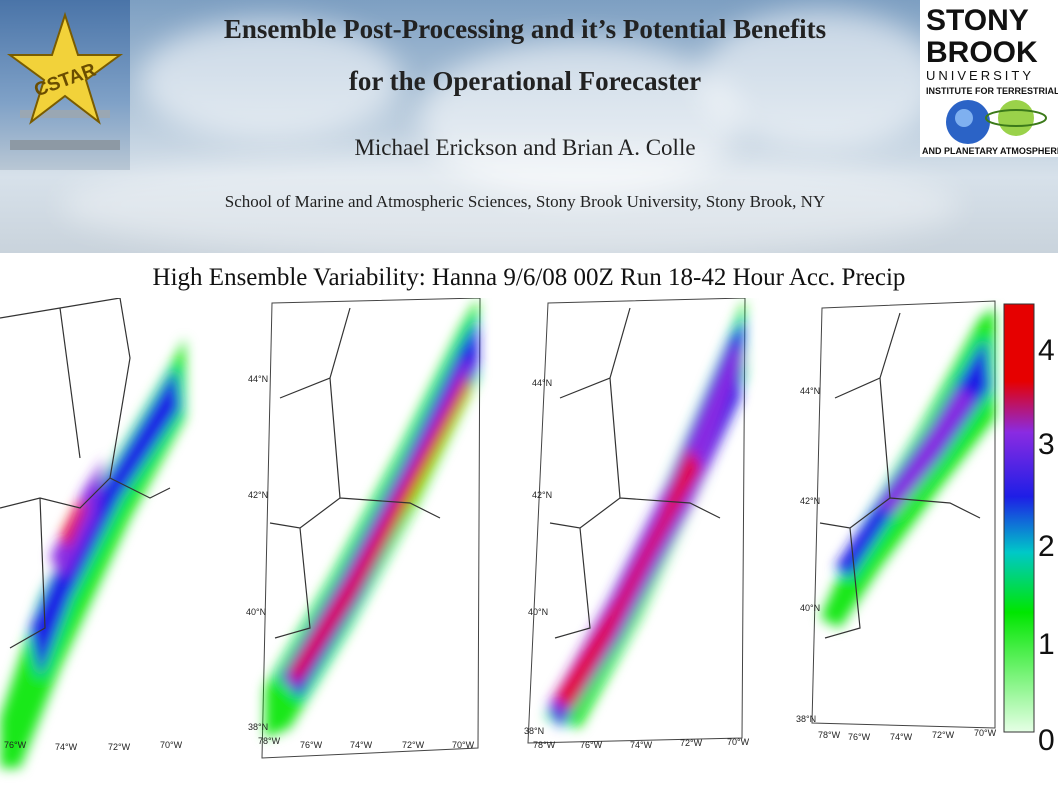 This screenshot has width=1058, height=798. Describe the element at coordinates (990, 151) in the screenshot. I see `logo-planetary: AND PLANETARY ATMOSPHERES` at that location.